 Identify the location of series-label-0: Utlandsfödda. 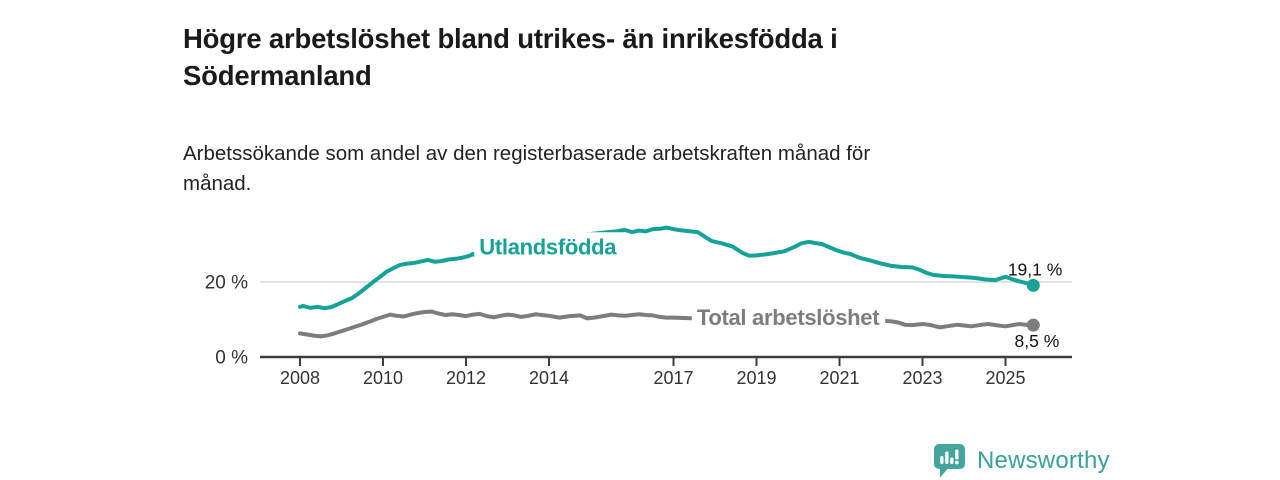
(548, 246).